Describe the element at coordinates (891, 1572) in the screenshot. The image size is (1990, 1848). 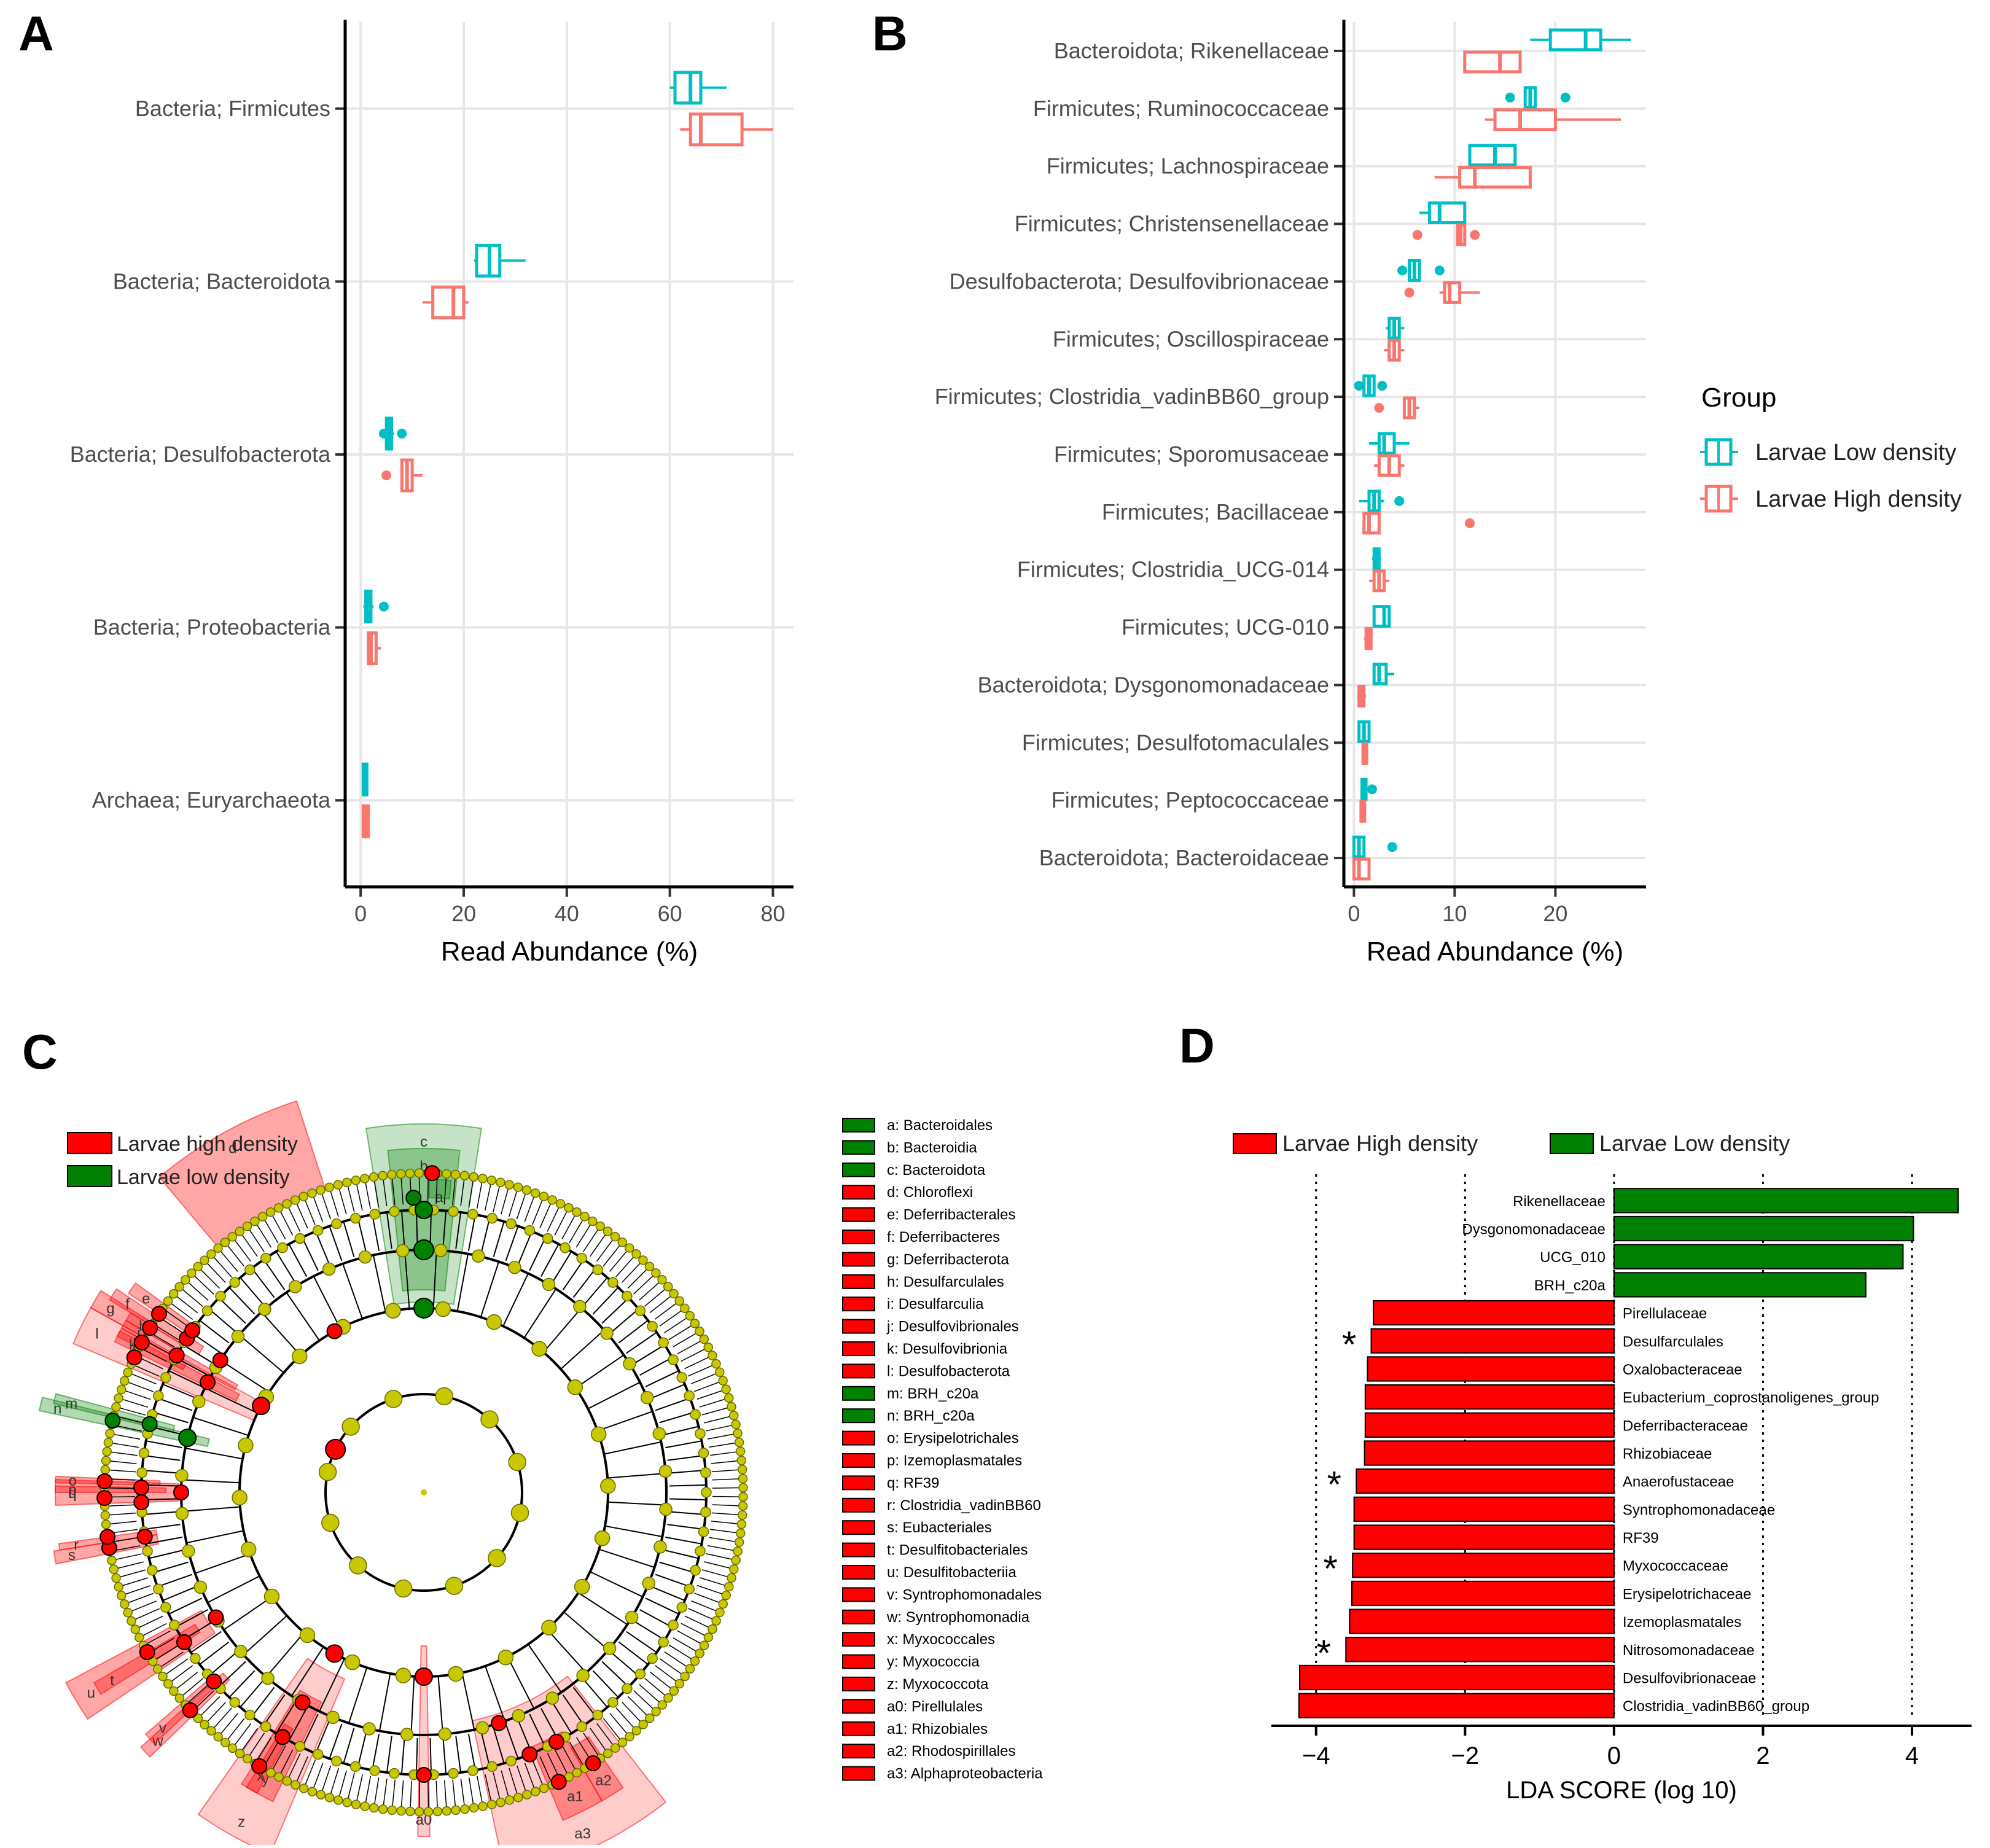
I see `taxon-key-letter: u` at that location.